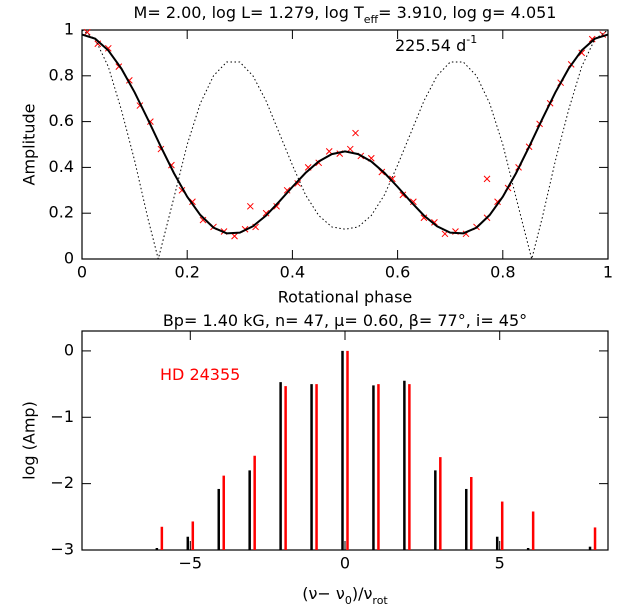 This screenshot has width=633, height=614. What do you see at coordinates (61, 74) in the screenshot?
I see `y-tick-label: 0.8` at bounding box center [61, 74].